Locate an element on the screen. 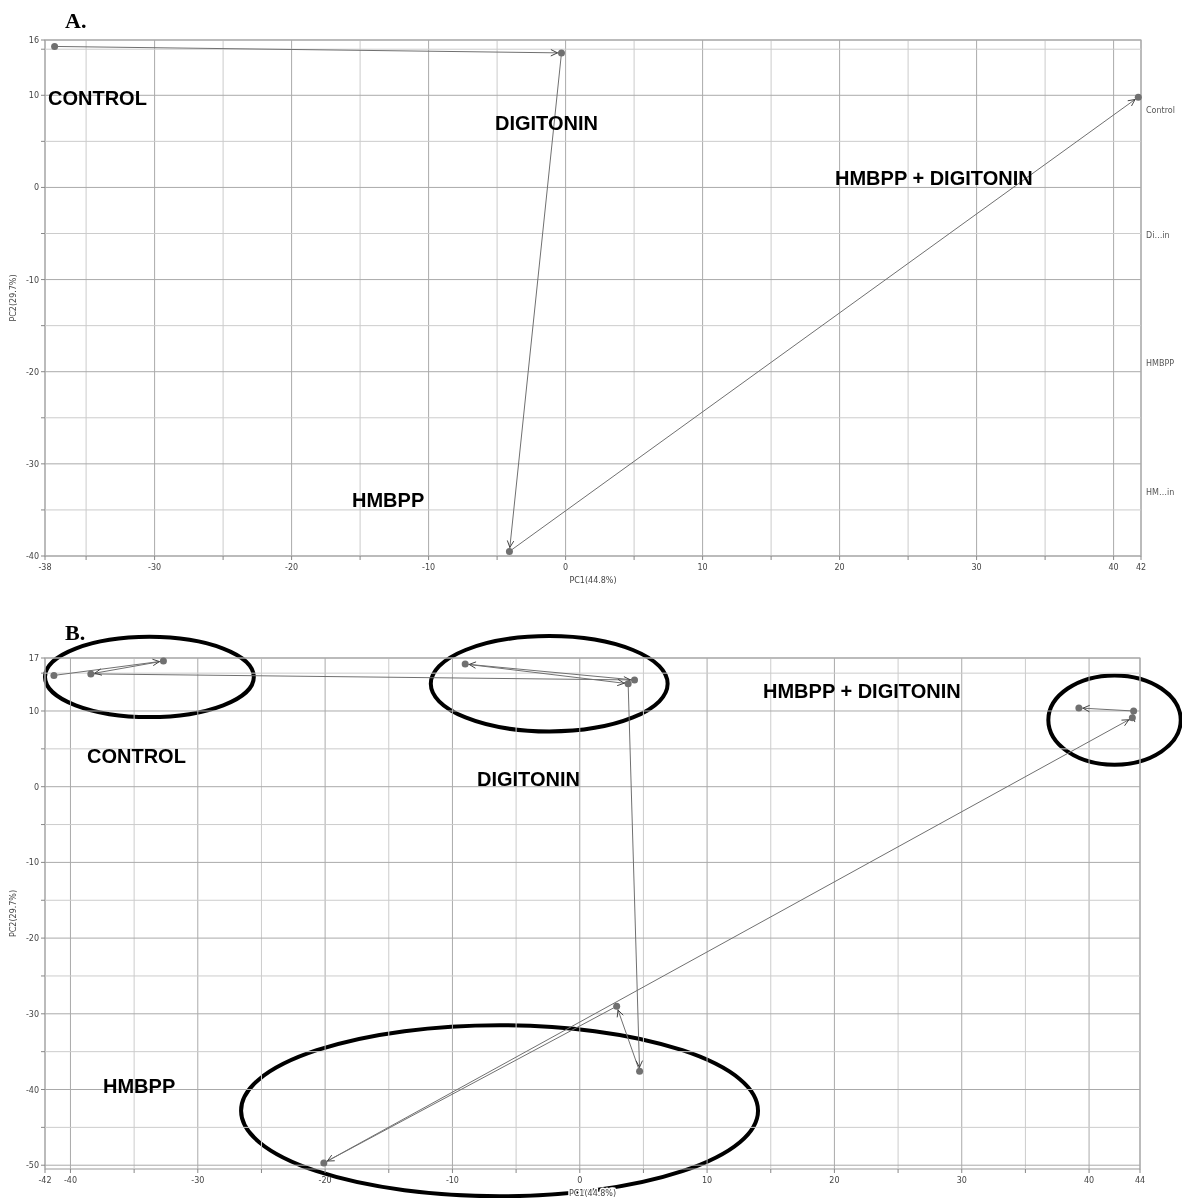 The image size is (1190, 1198). x-tick-label: -40 is located at coordinates (70, 1180).